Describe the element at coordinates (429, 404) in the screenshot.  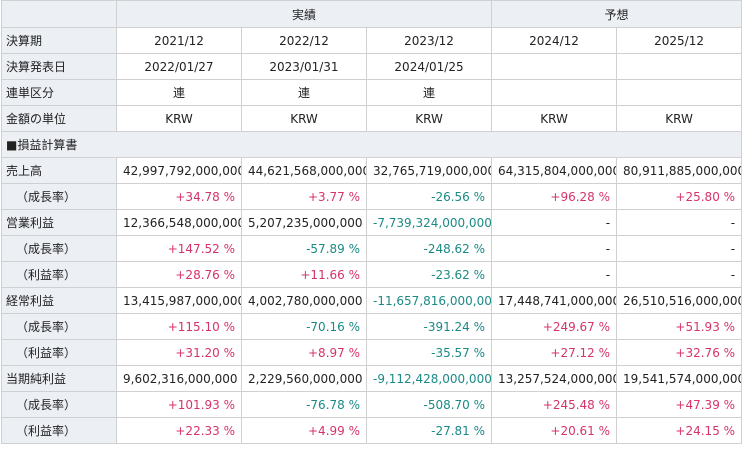
I see `value-cell: -508.70 %` at that location.